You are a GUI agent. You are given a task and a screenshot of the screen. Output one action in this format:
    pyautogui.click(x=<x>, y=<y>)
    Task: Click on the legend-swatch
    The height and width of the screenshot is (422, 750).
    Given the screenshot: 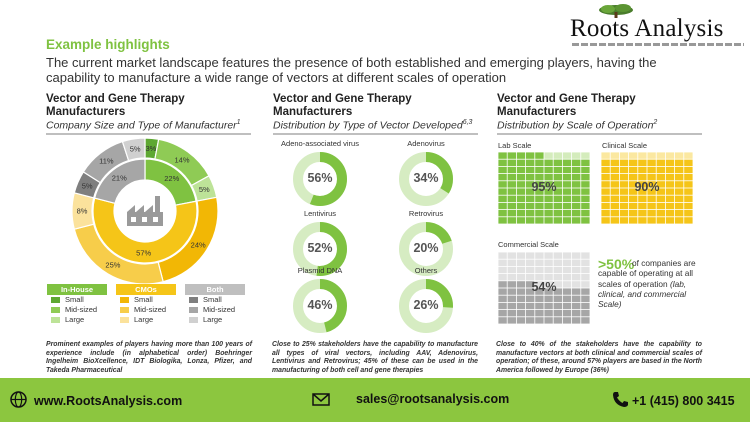 What is the action you would take?
    pyautogui.click(x=124, y=310)
    